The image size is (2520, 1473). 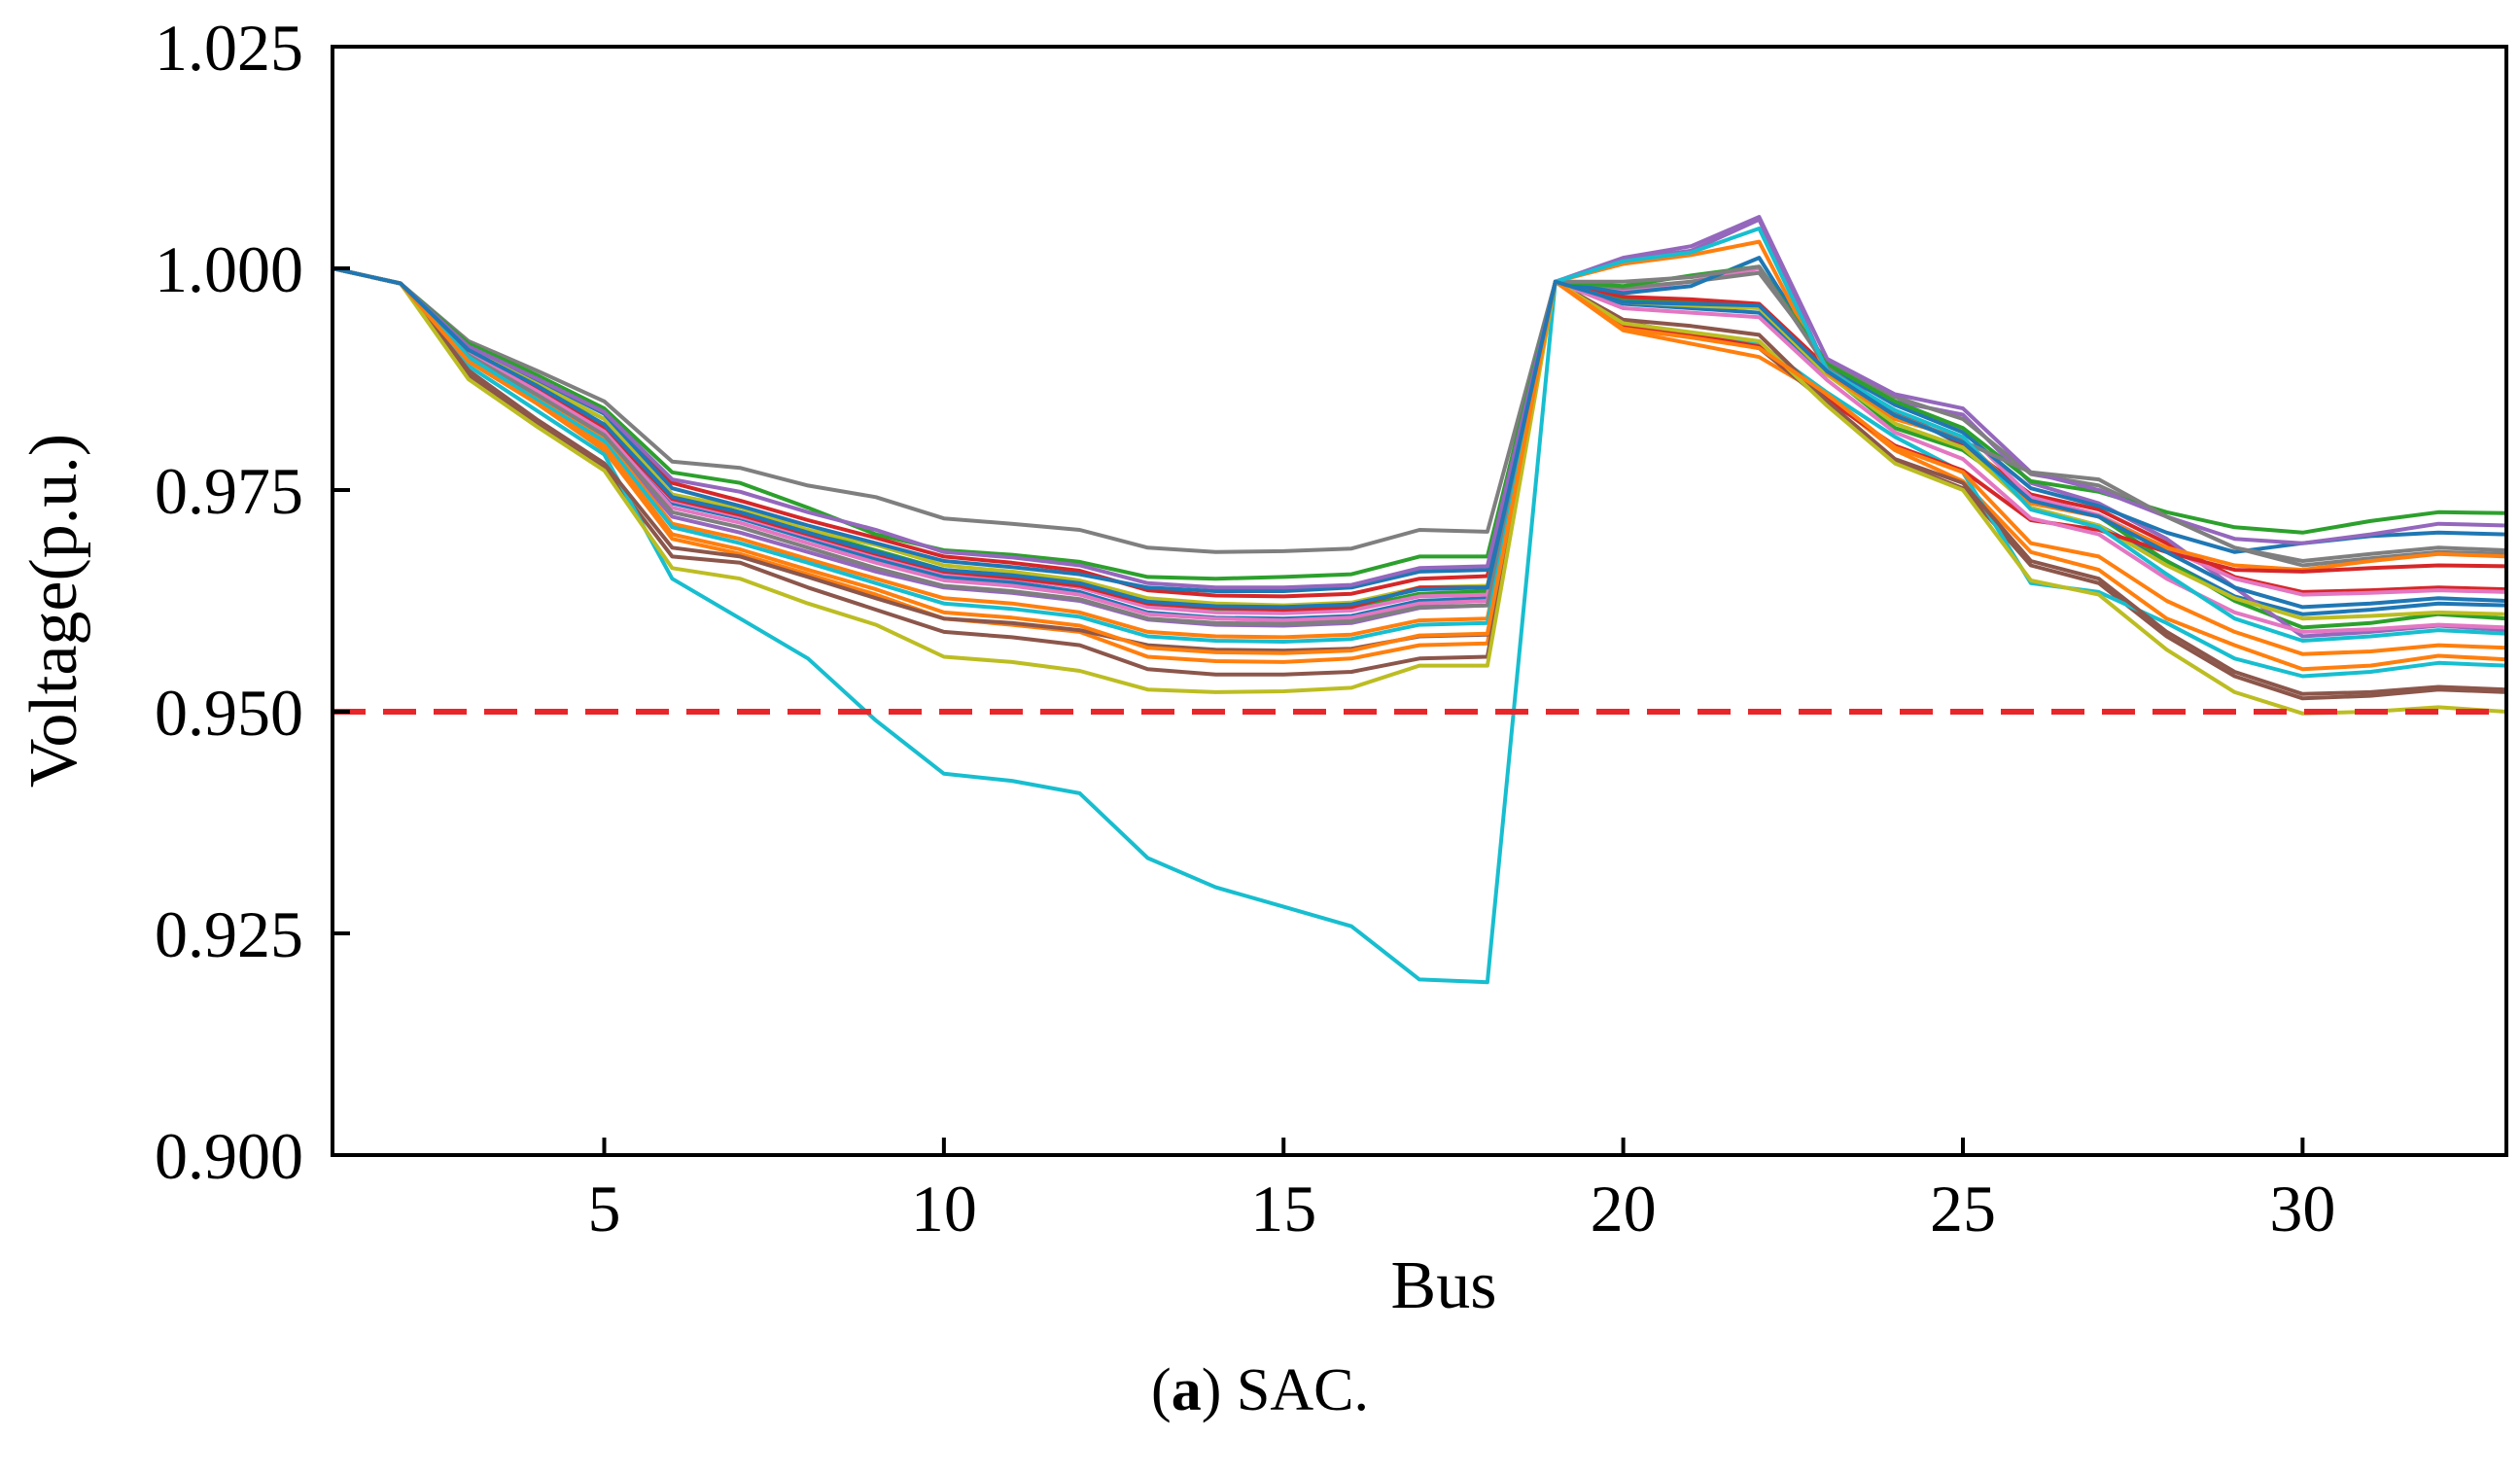 I want to click on x-tick-label: 30, so click(x=2302, y=1208).